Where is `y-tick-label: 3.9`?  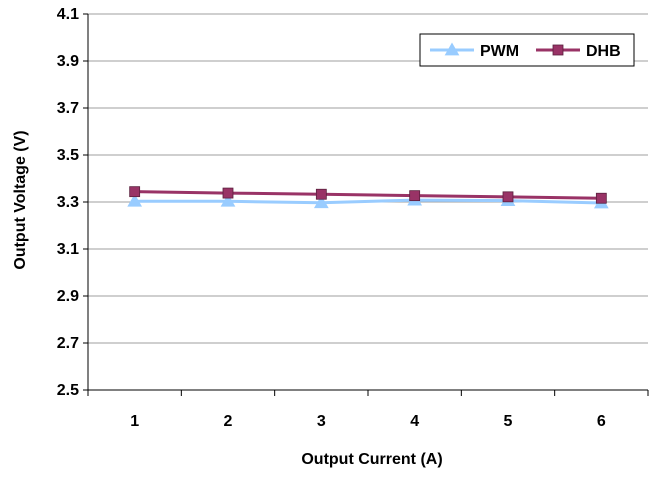
y-tick-label: 3.9 is located at coordinates (68, 61).